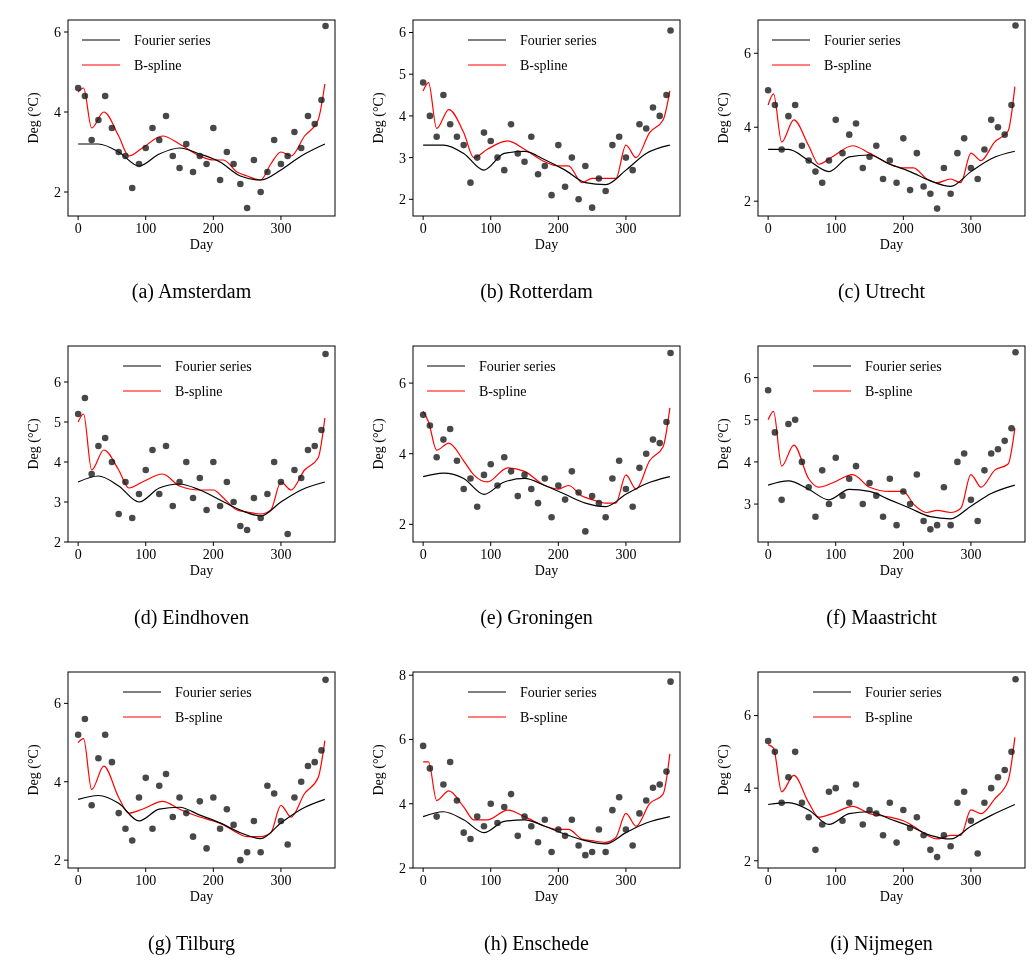 This screenshot has width=1035, height=979. I want to click on y-tick-label: 2, so click(402, 525).